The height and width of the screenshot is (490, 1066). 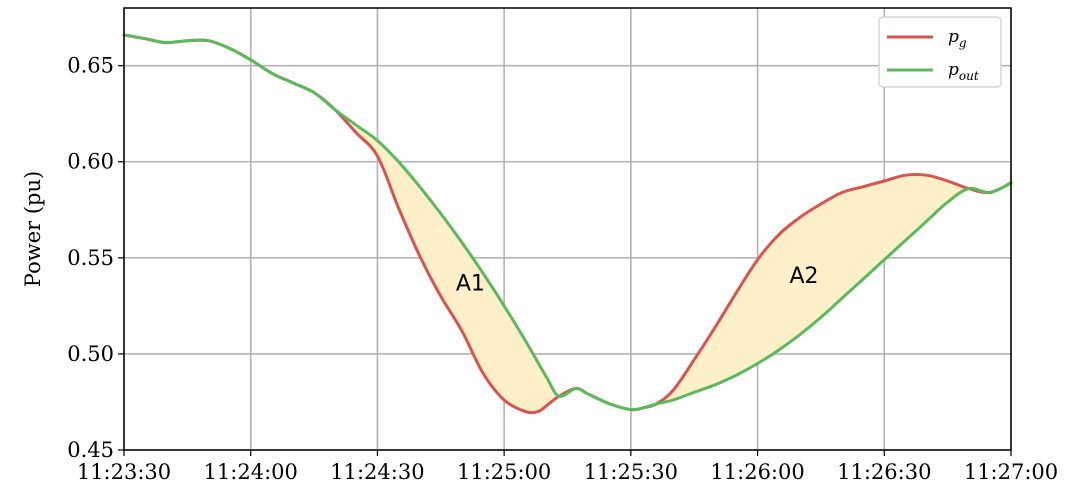 What do you see at coordinates (90, 450) in the screenshot?
I see `y-tick-label: 0.45` at bounding box center [90, 450].